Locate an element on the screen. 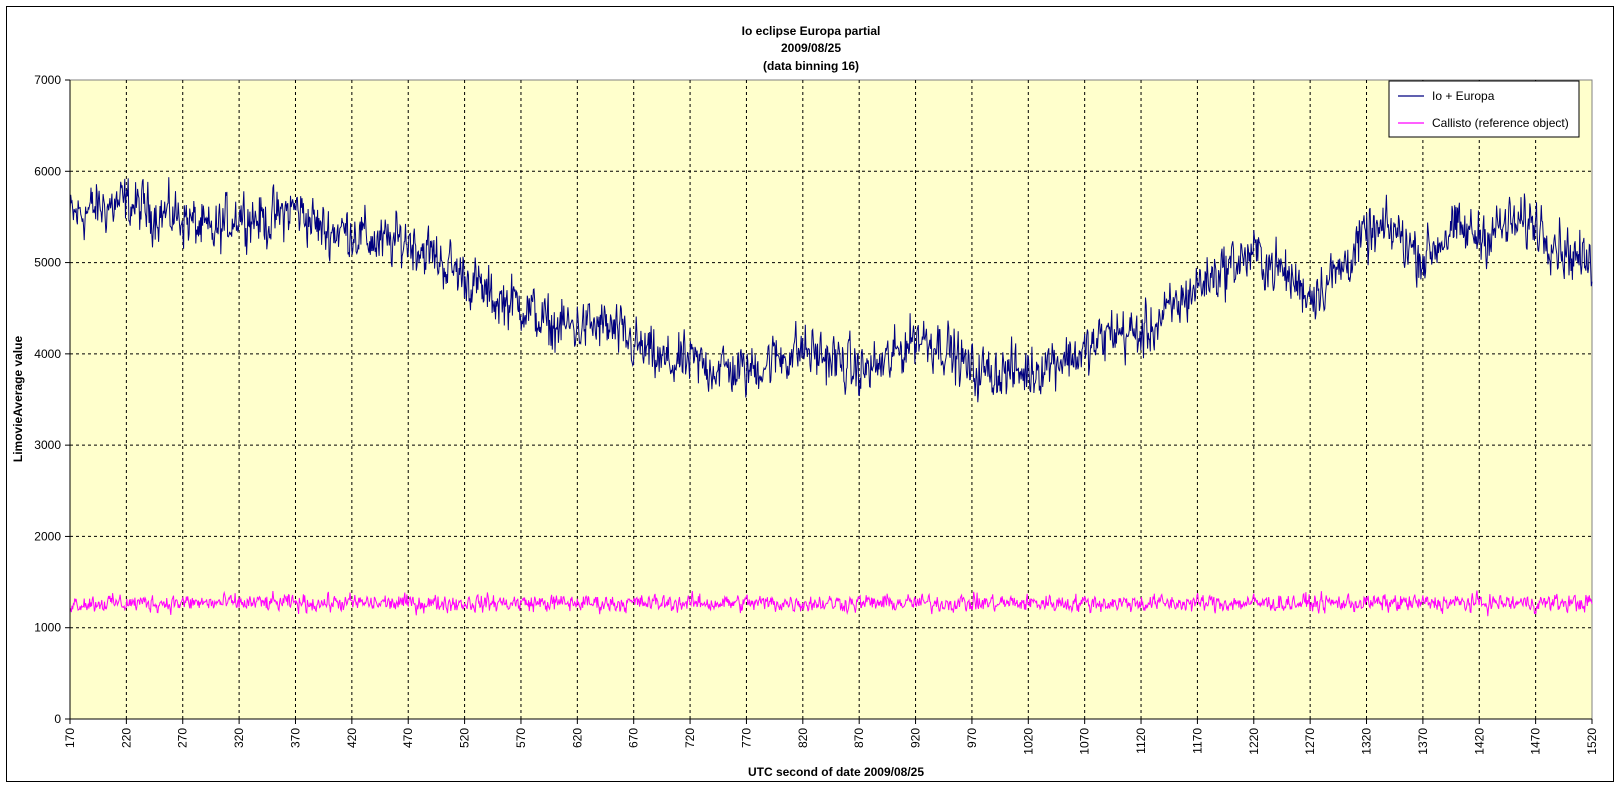 The height and width of the screenshot is (791, 1622). x-tick-label: 720 is located at coordinates (690, 738).